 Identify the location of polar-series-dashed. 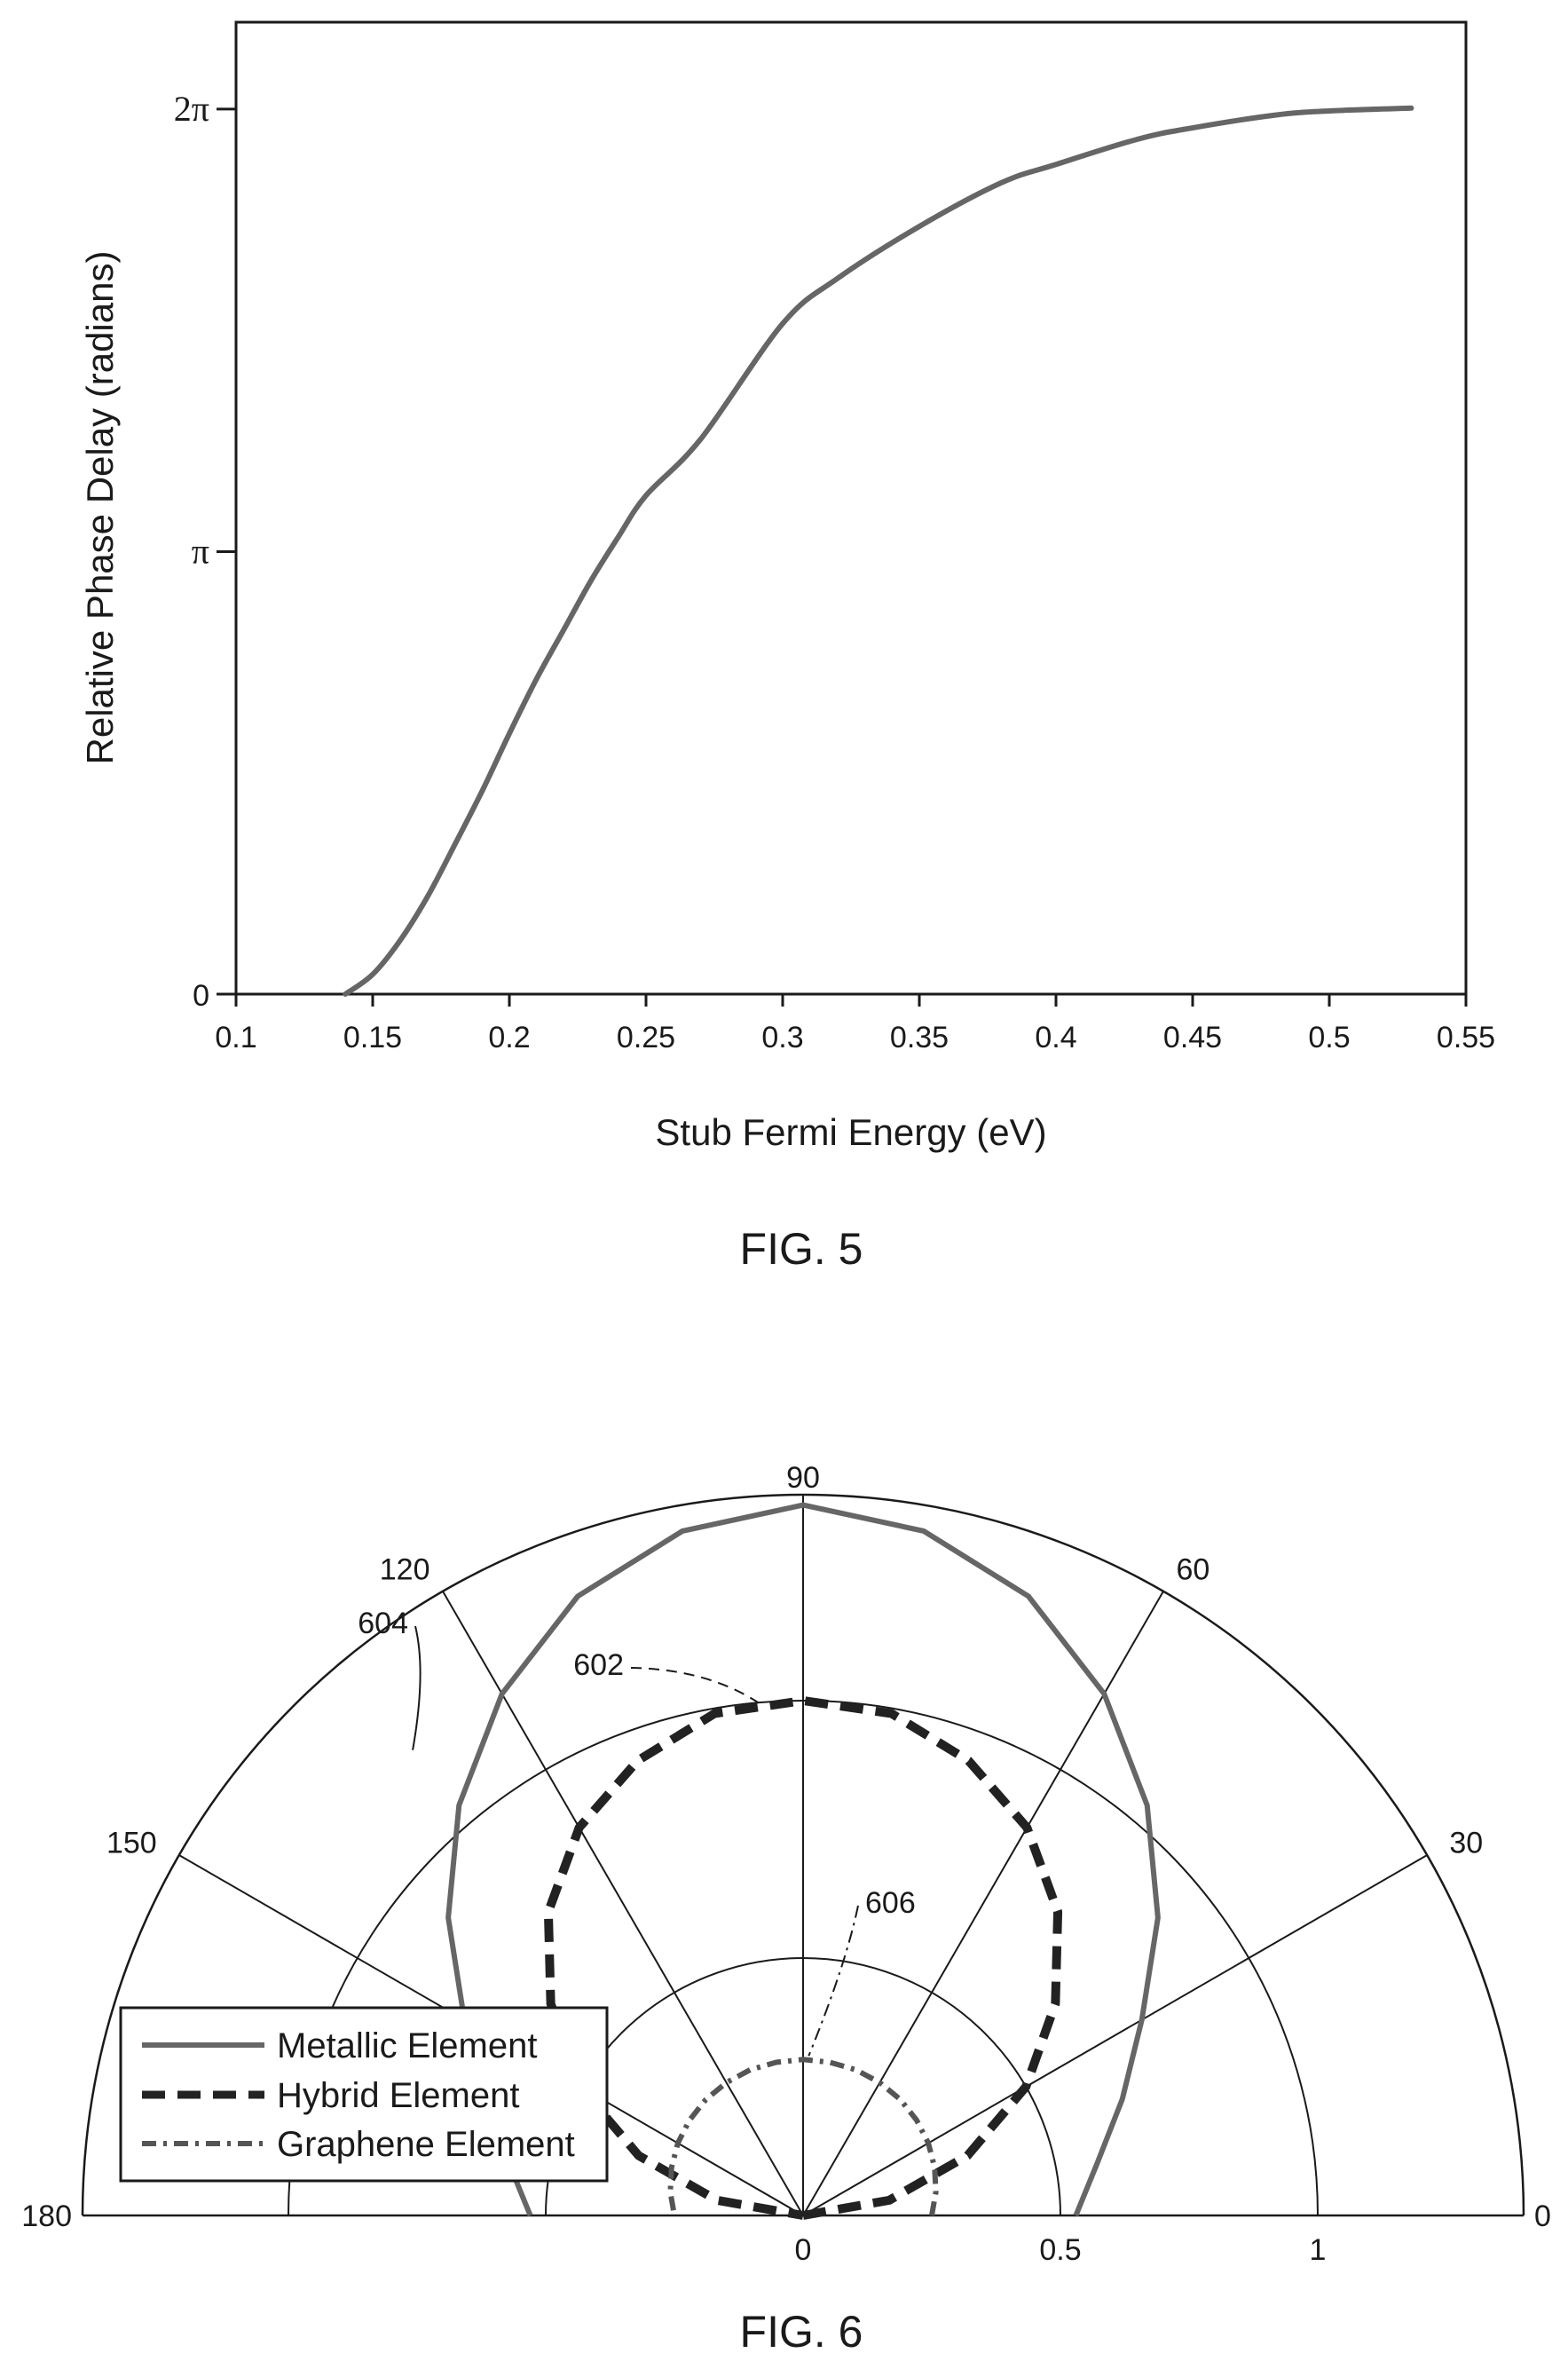
(803, 1958).